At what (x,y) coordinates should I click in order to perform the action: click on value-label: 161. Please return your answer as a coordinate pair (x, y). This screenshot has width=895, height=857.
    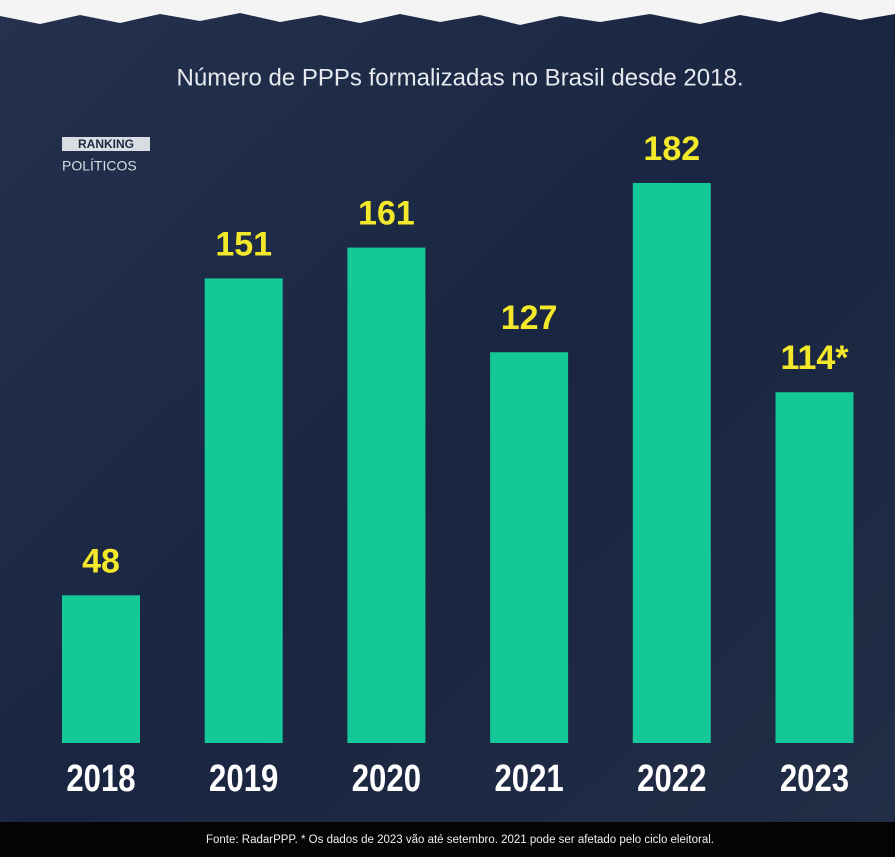
    Looking at the image, I should click on (386, 214).